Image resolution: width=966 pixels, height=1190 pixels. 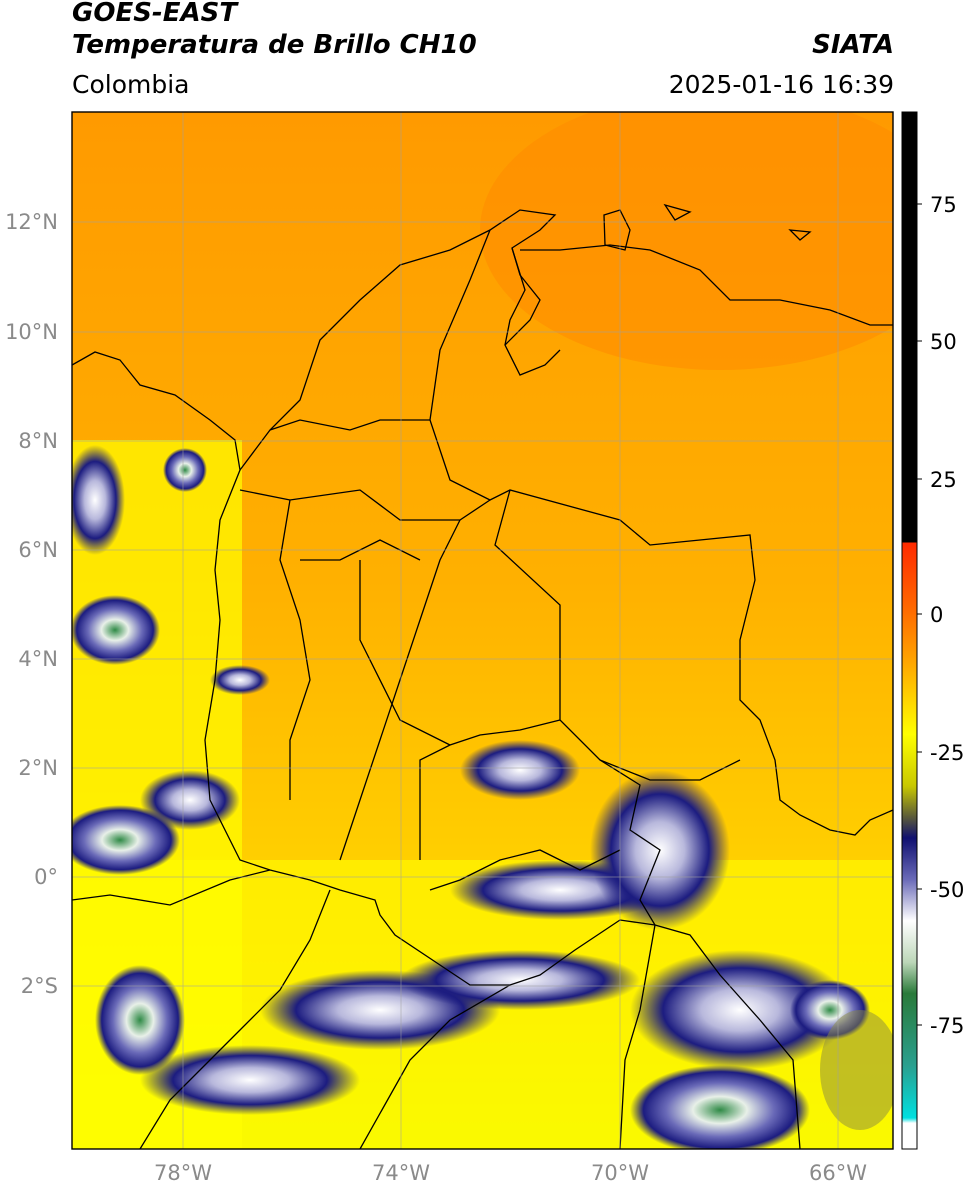 I want to click on colorbar-tick: 75, so click(x=943, y=205).